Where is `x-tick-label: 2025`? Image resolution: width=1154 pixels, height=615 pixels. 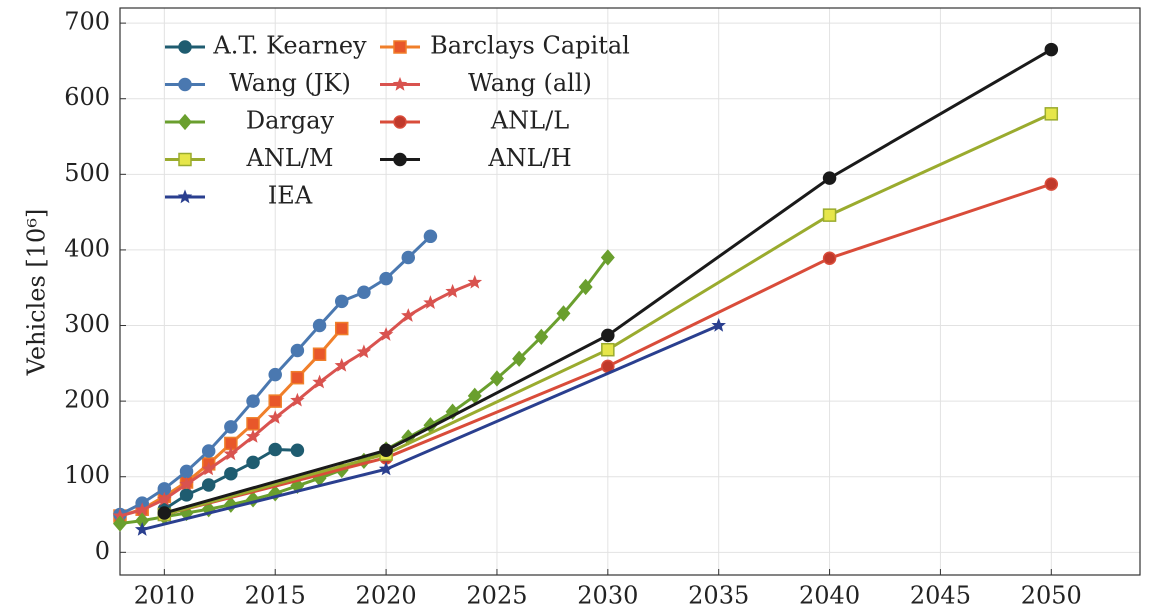 x-tick-label: 2025 is located at coordinates (496, 596).